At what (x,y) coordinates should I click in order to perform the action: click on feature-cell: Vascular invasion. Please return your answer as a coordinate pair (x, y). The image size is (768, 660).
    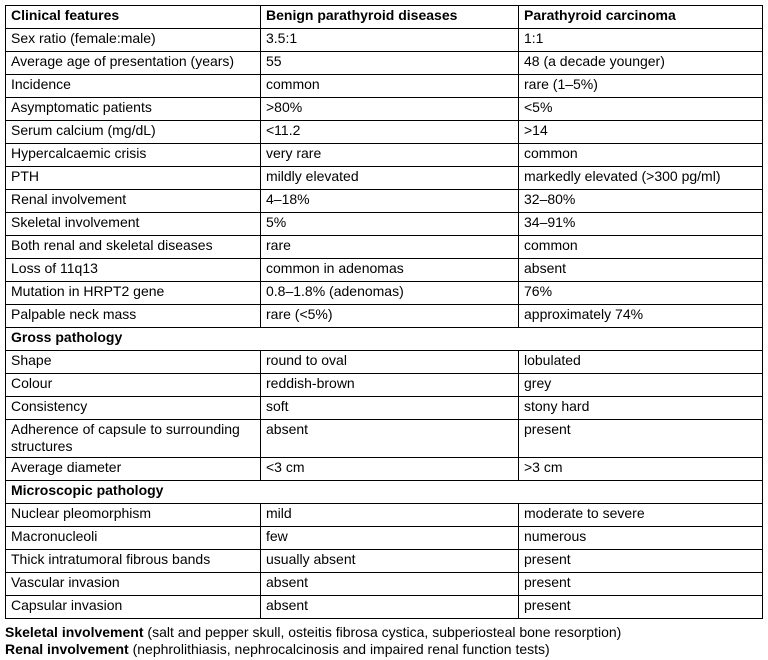
    Looking at the image, I should click on (133, 584).